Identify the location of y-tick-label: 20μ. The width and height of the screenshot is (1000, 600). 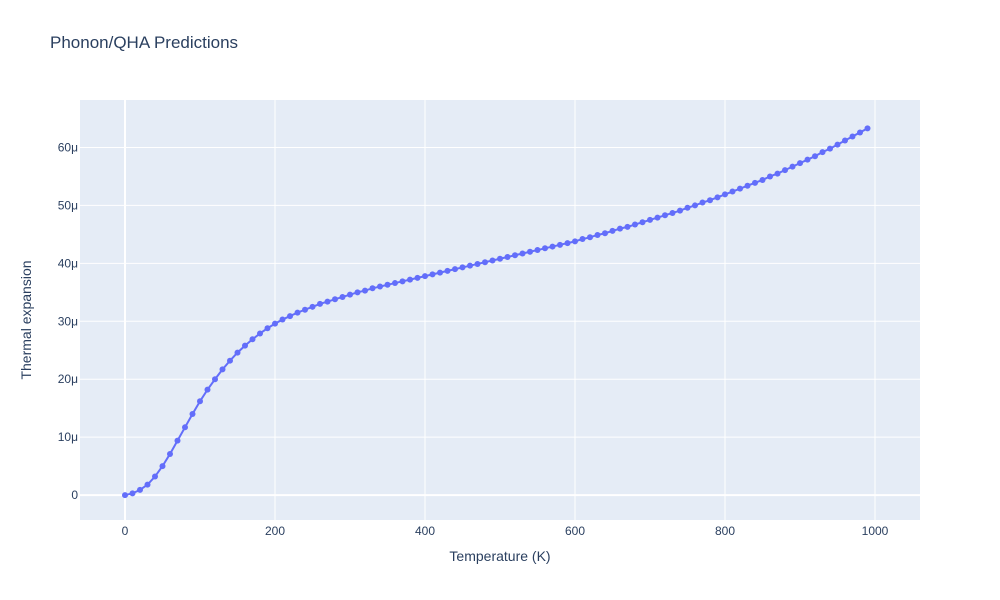
(68, 379).